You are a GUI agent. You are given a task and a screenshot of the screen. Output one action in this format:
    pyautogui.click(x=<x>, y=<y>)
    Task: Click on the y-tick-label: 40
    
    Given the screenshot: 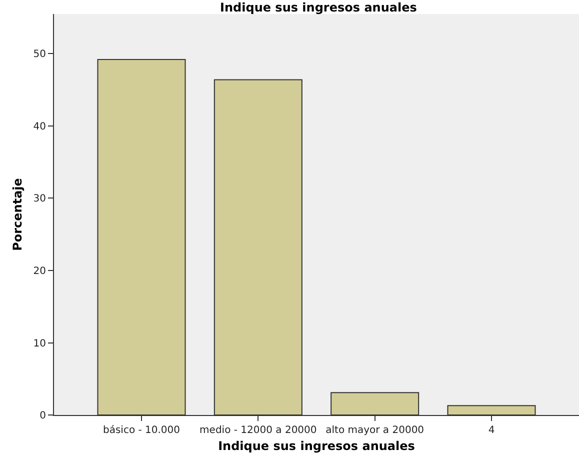 What is the action you would take?
    pyautogui.click(x=39, y=126)
    